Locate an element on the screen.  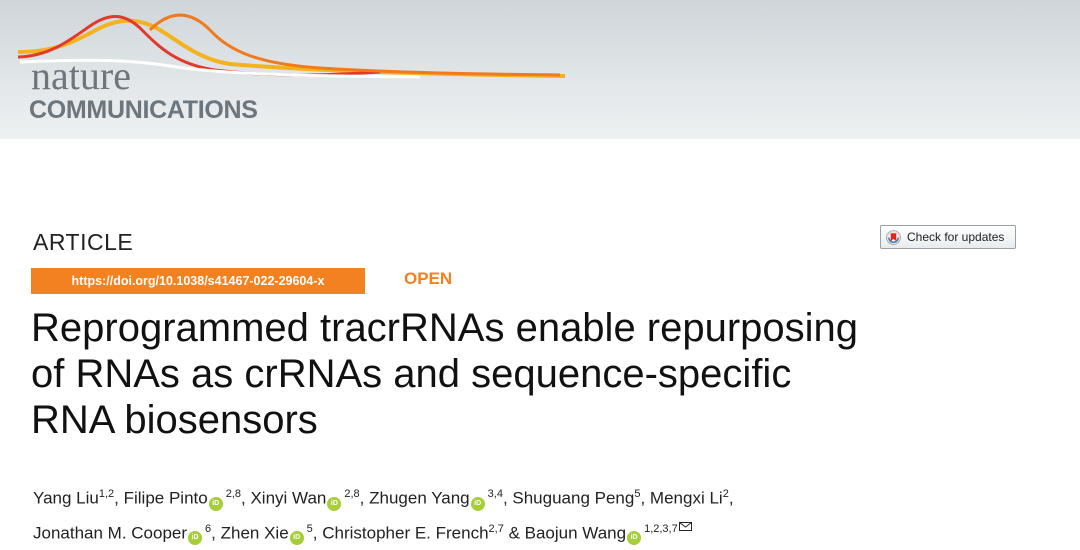
crossmark-icon is located at coordinates (893, 237).